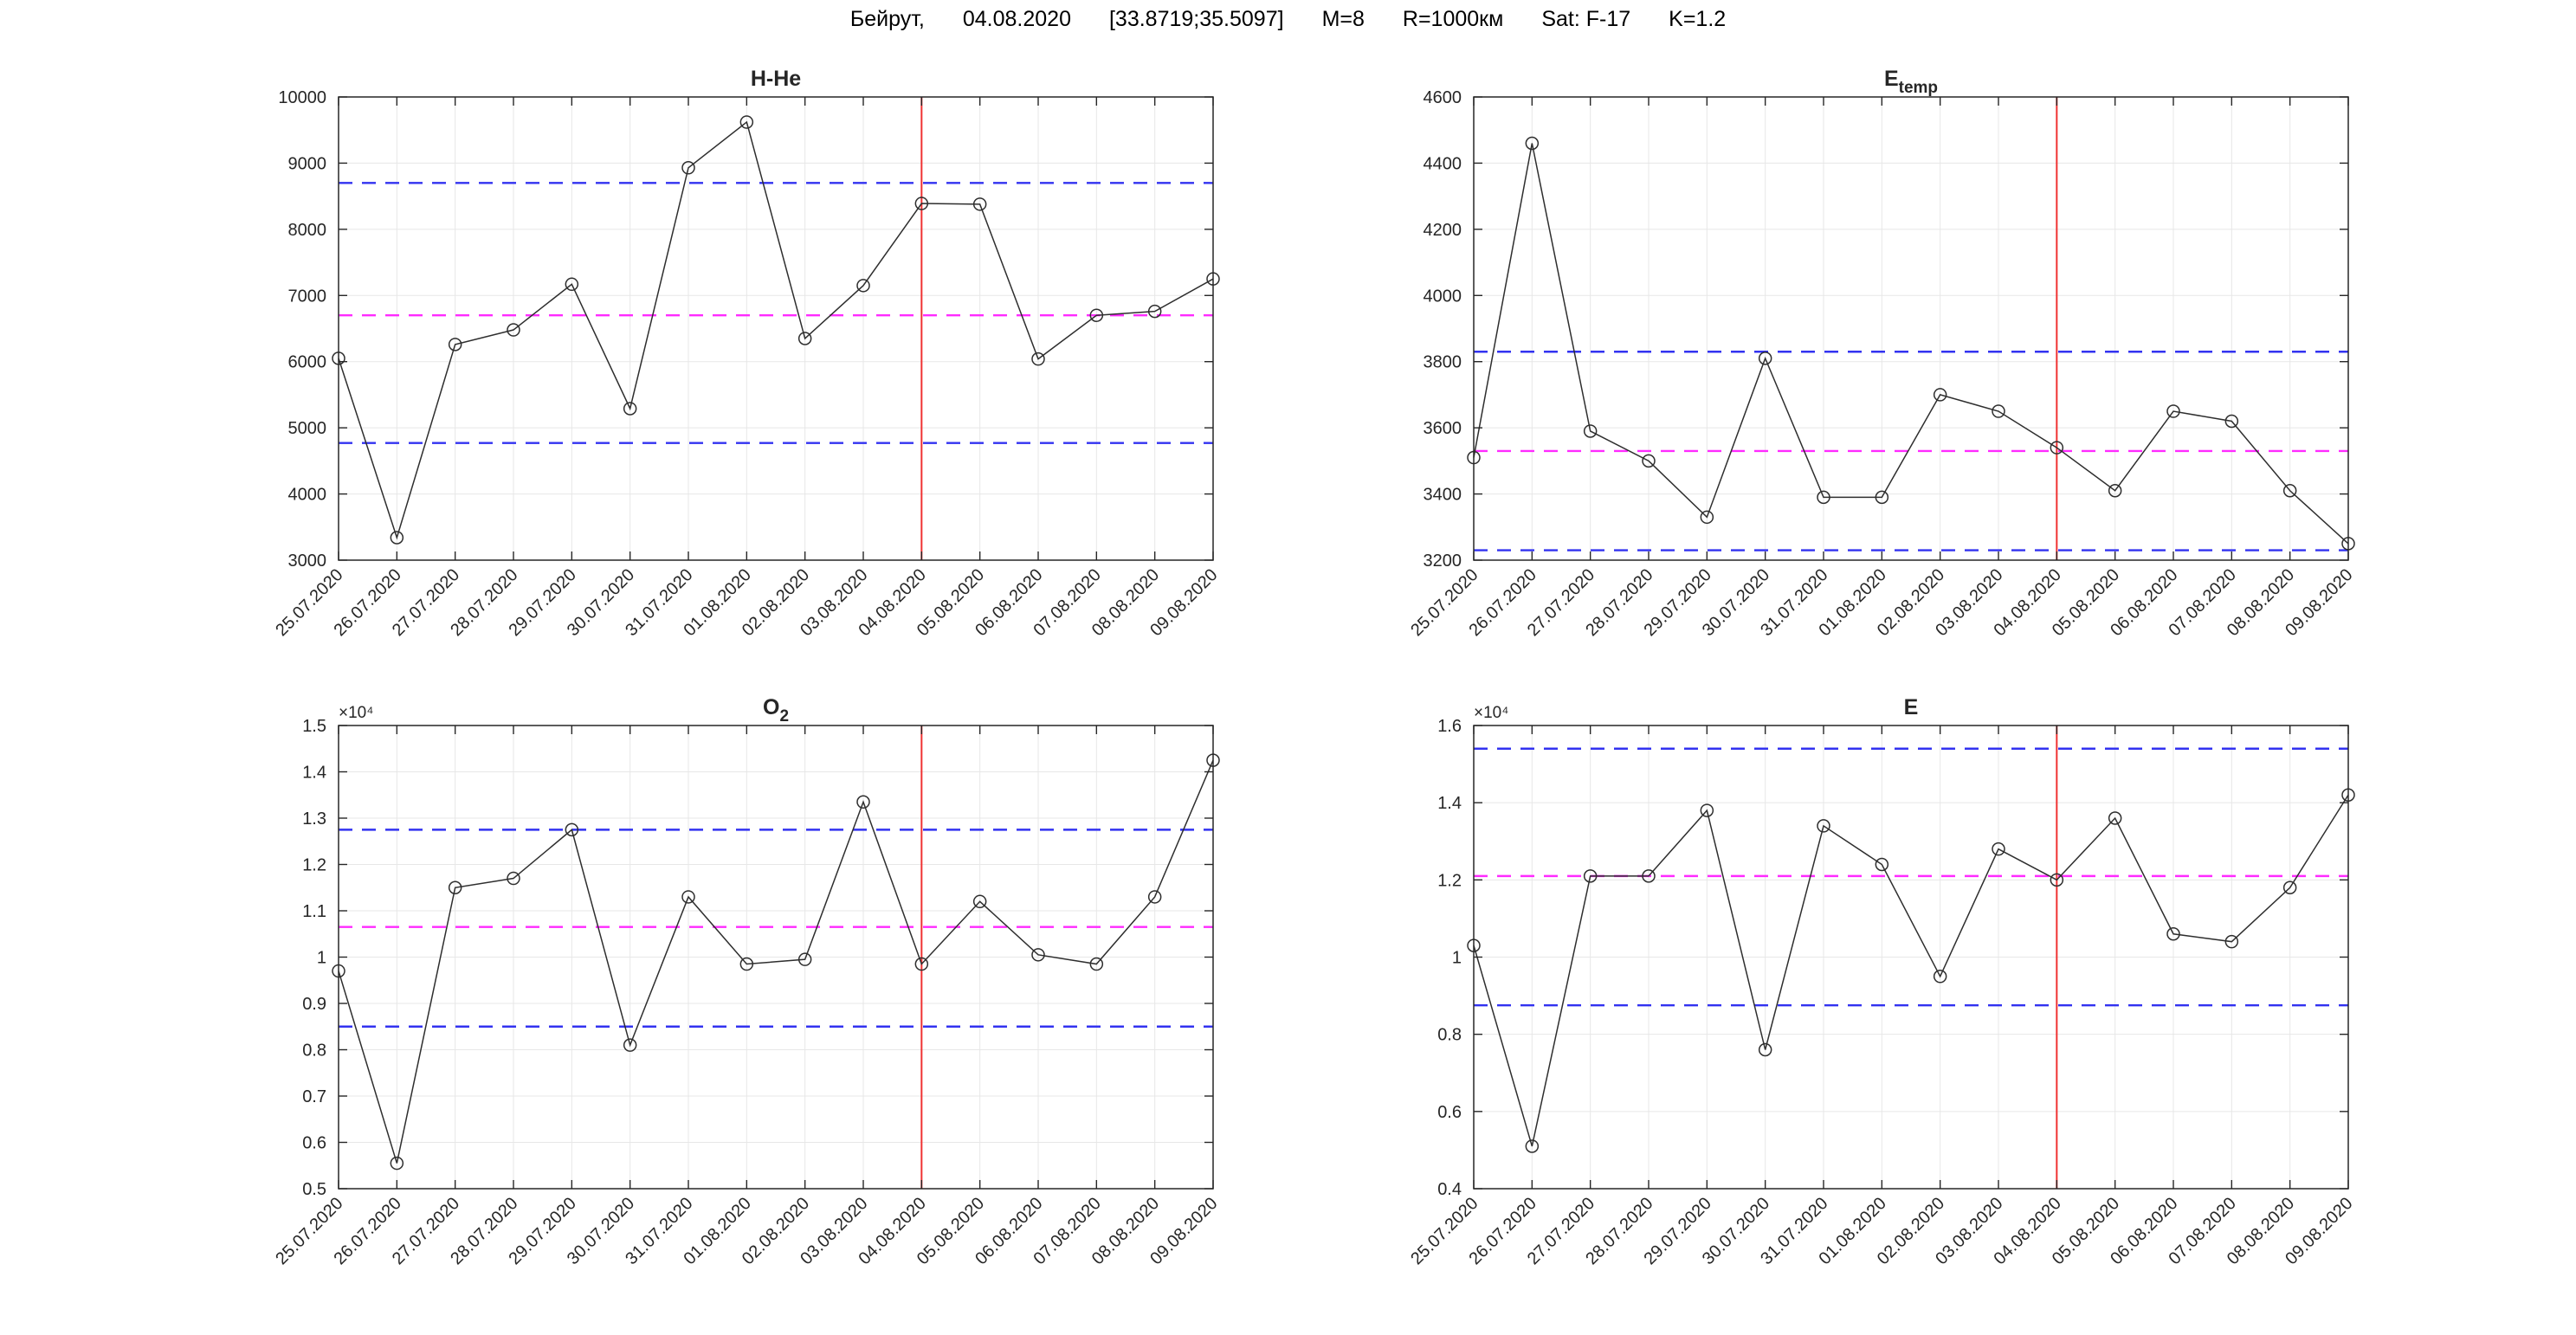  What do you see at coordinates (1911, 707) in the screenshot?
I see `plot-title: E` at bounding box center [1911, 707].